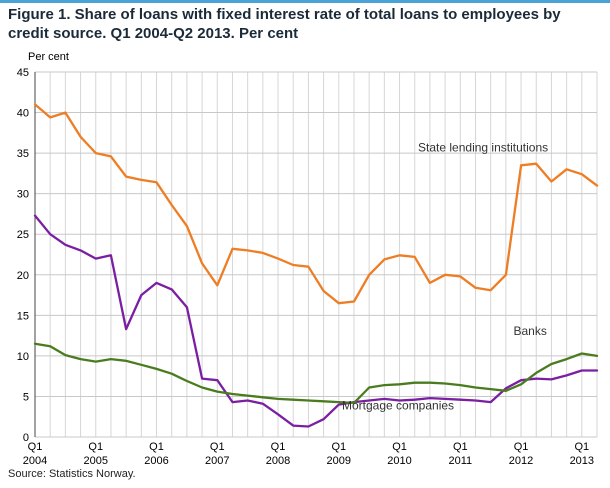  What do you see at coordinates (23, 235) in the screenshot?
I see `y-tick-label: 25` at bounding box center [23, 235].